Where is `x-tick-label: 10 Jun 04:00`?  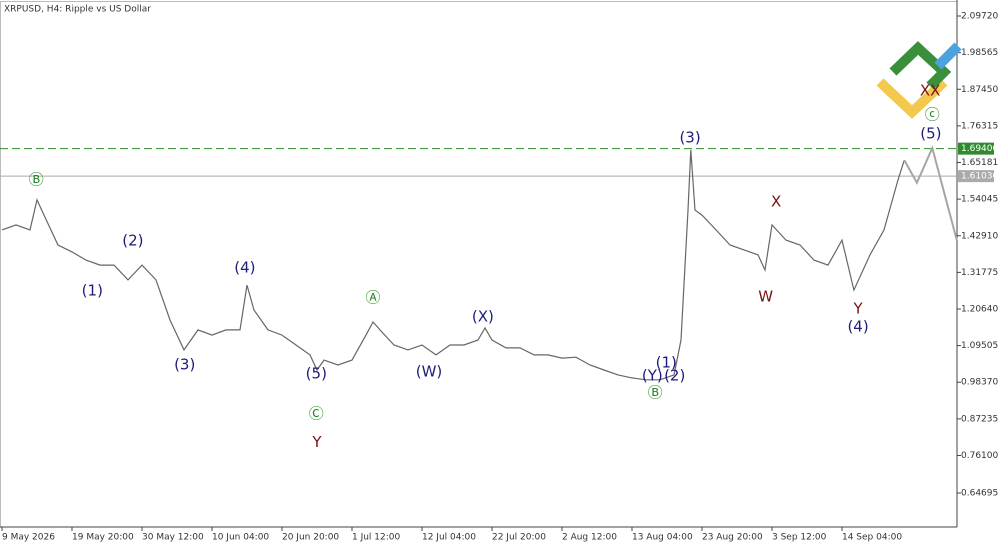 x-tick-label: 10 Jun 04:00 is located at coordinates (240, 538).